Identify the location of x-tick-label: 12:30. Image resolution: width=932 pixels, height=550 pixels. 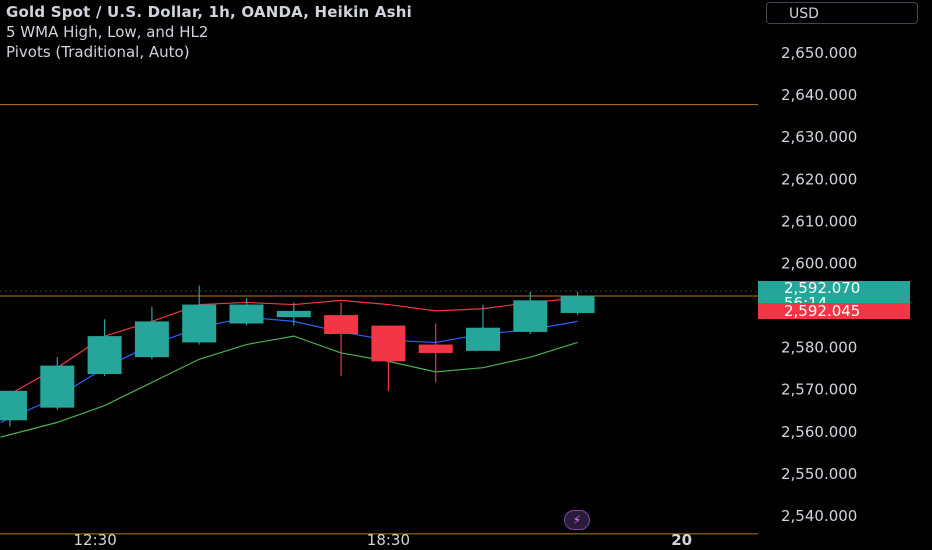
(95, 540).